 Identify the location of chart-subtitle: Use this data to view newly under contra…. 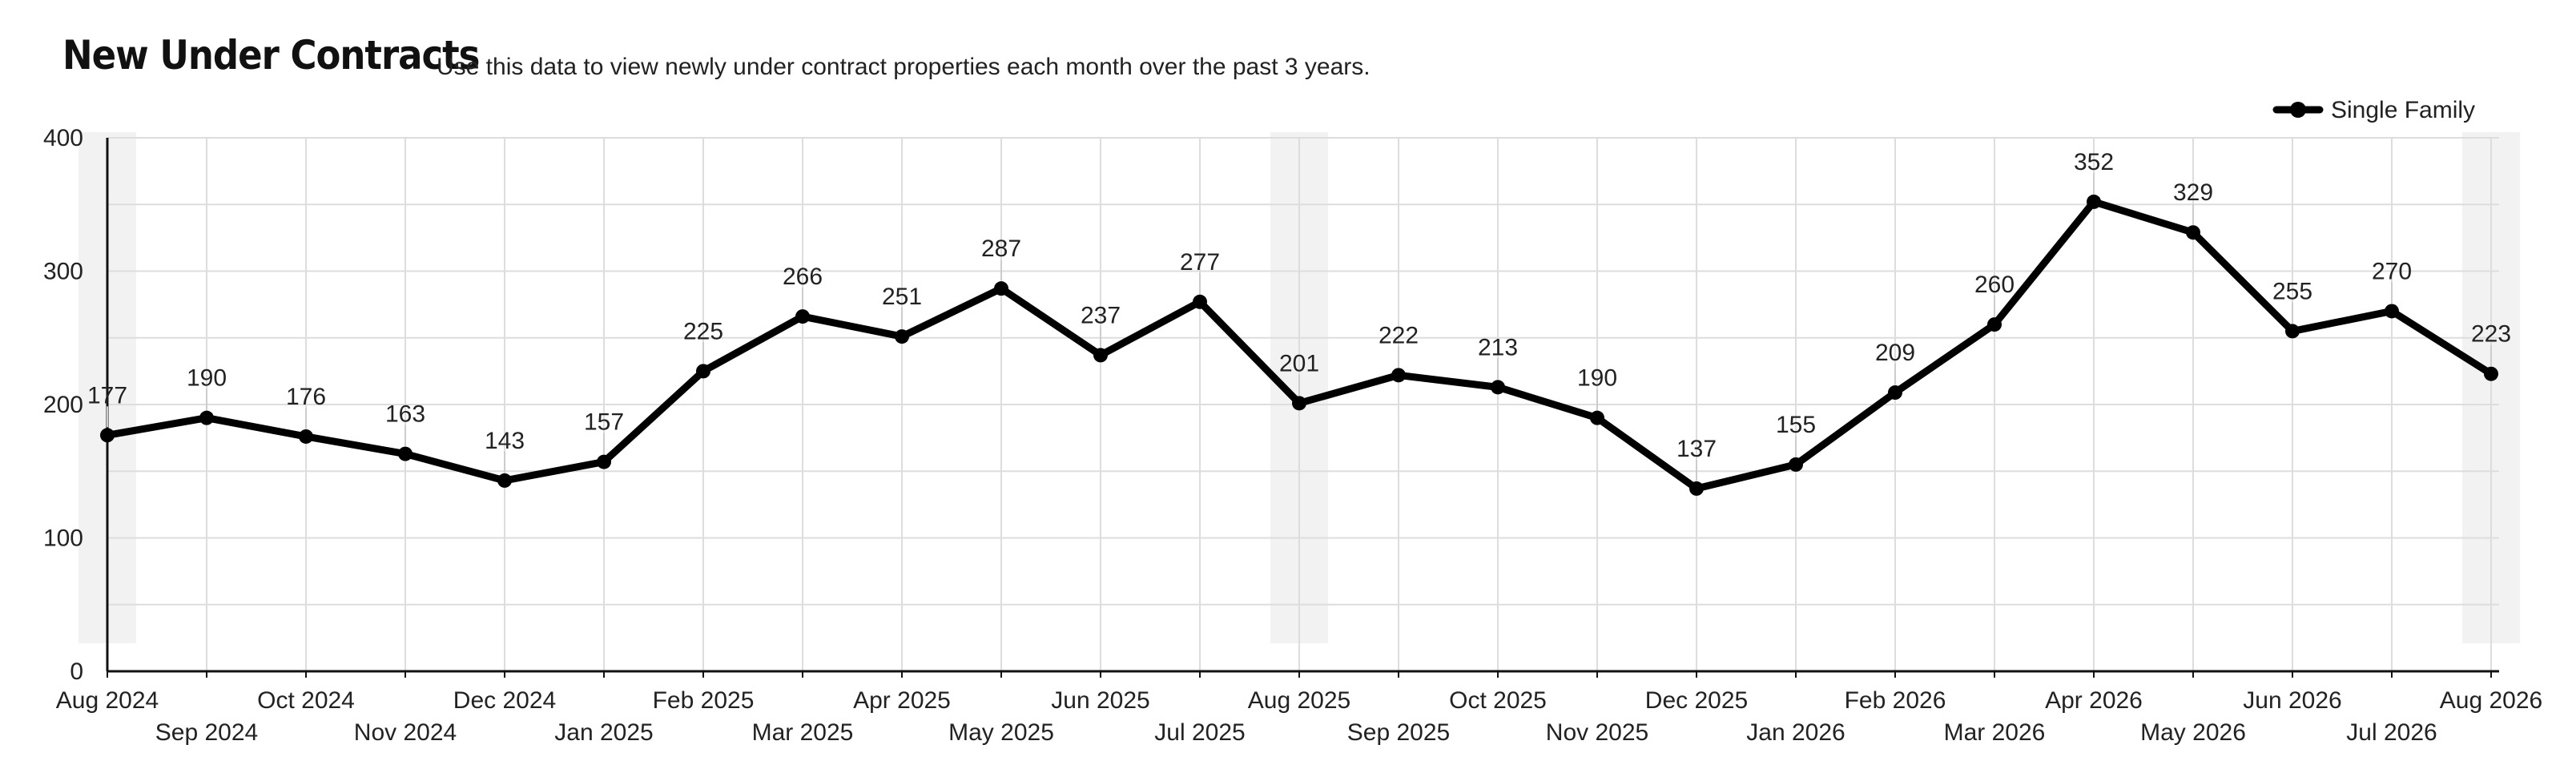
(904, 67).